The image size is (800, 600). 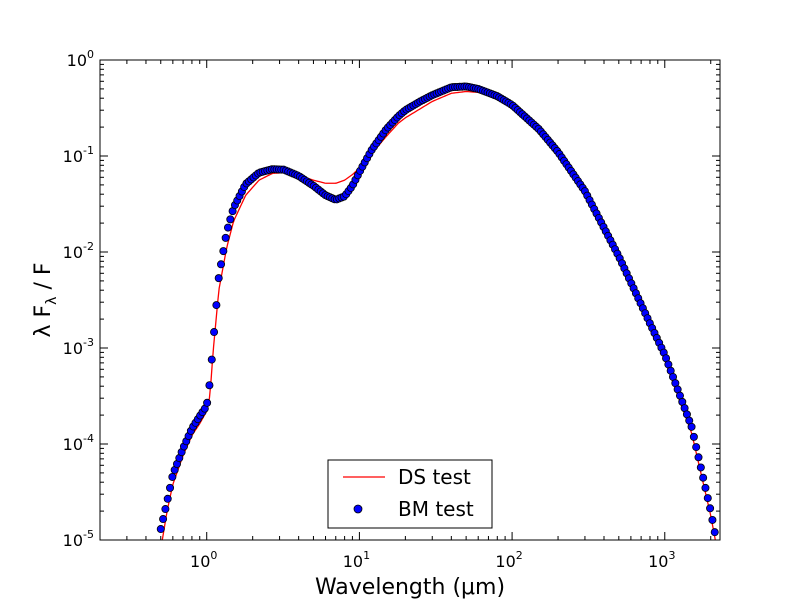 I want to click on x-axis-title: Wavelength (μm), so click(x=410, y=587).